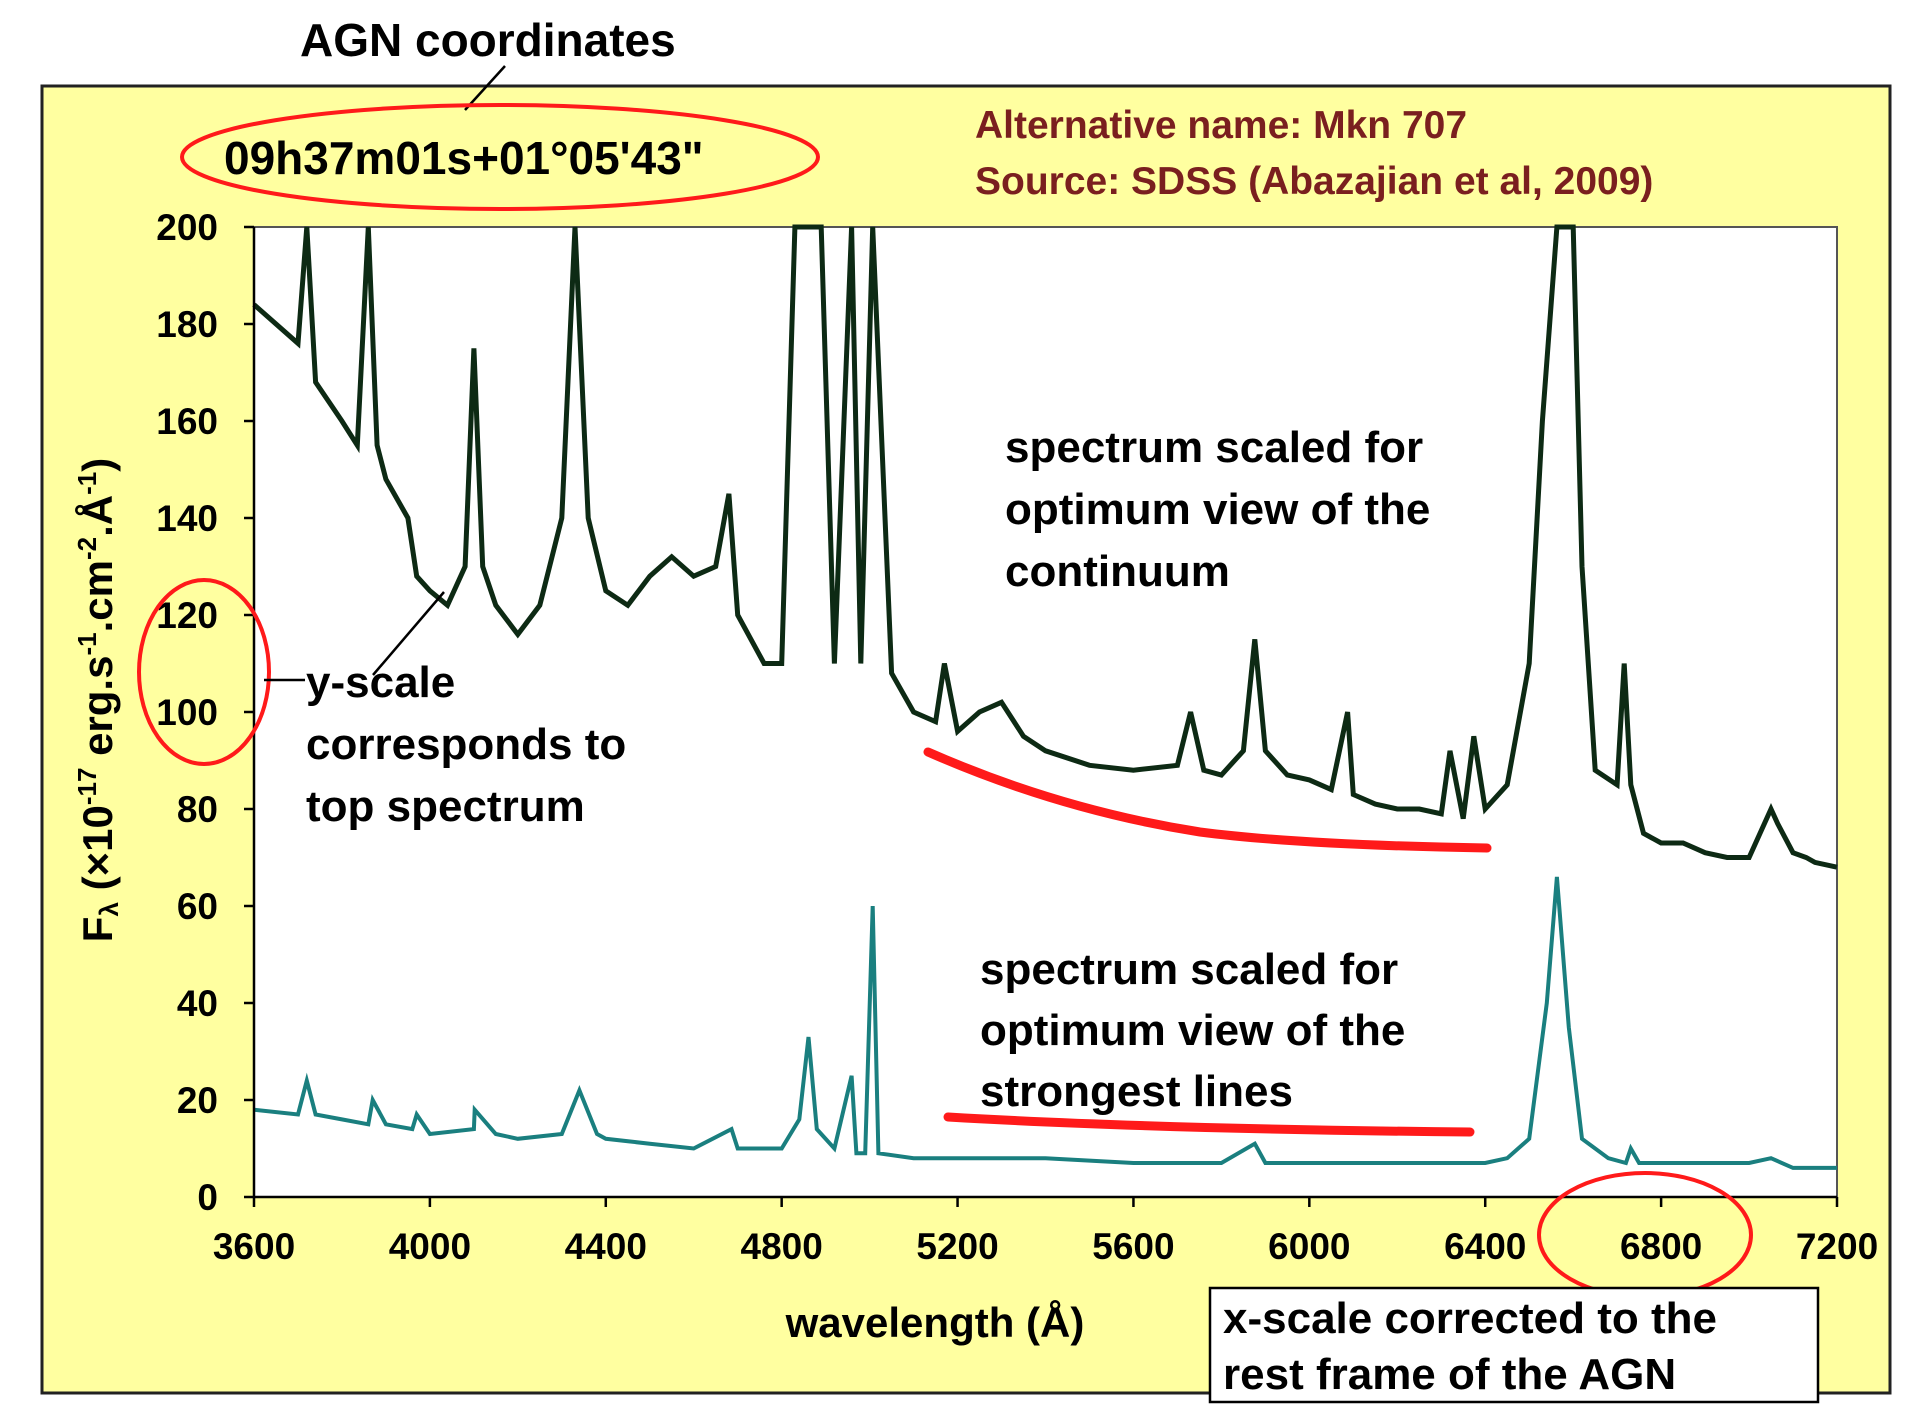 This screenshot has width=1920, height=1419. Describe the element at coordinates (197, 1100) in the screenshot. I see `y-tick-label: 20` at that location.